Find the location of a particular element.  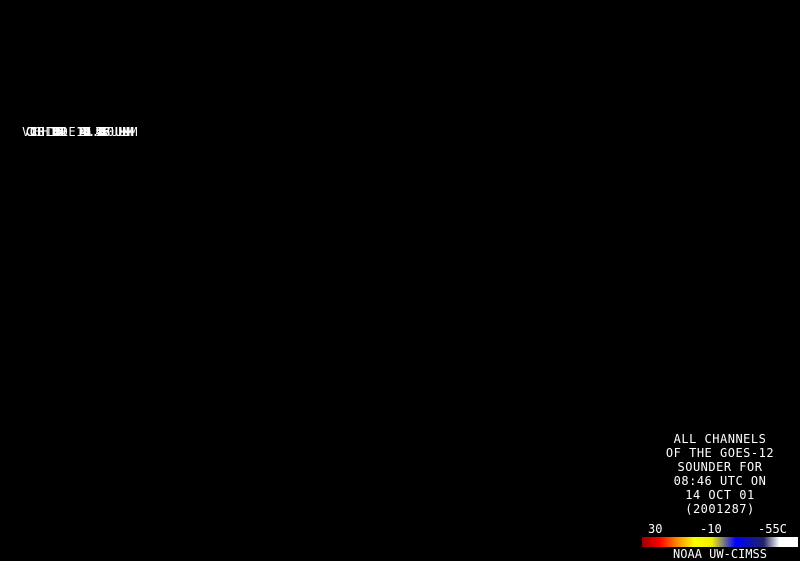

colorbar-label: 30 is located at coordinates (655, 529).